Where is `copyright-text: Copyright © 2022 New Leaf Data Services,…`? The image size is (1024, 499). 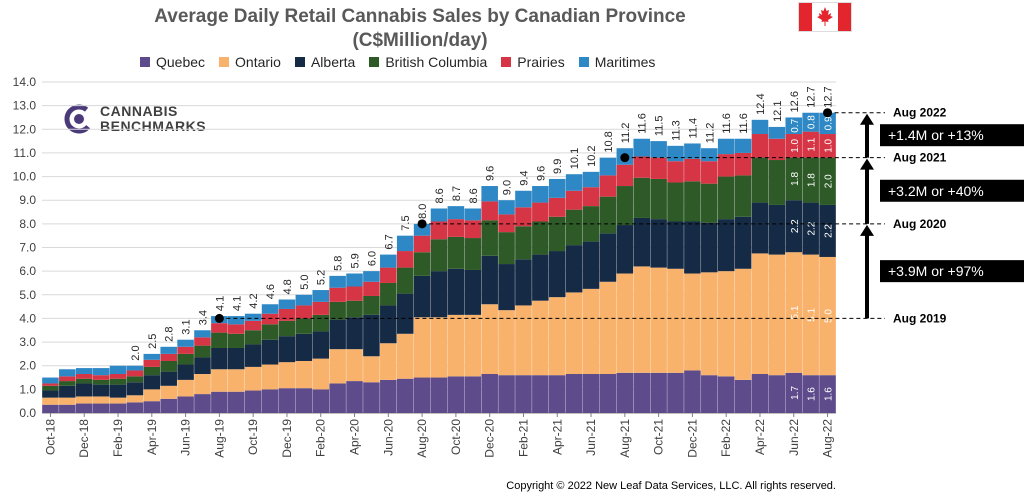
copyright-text: Copyright © 2022 New Leaf Data Services,… is located at coordinates (671, 486).